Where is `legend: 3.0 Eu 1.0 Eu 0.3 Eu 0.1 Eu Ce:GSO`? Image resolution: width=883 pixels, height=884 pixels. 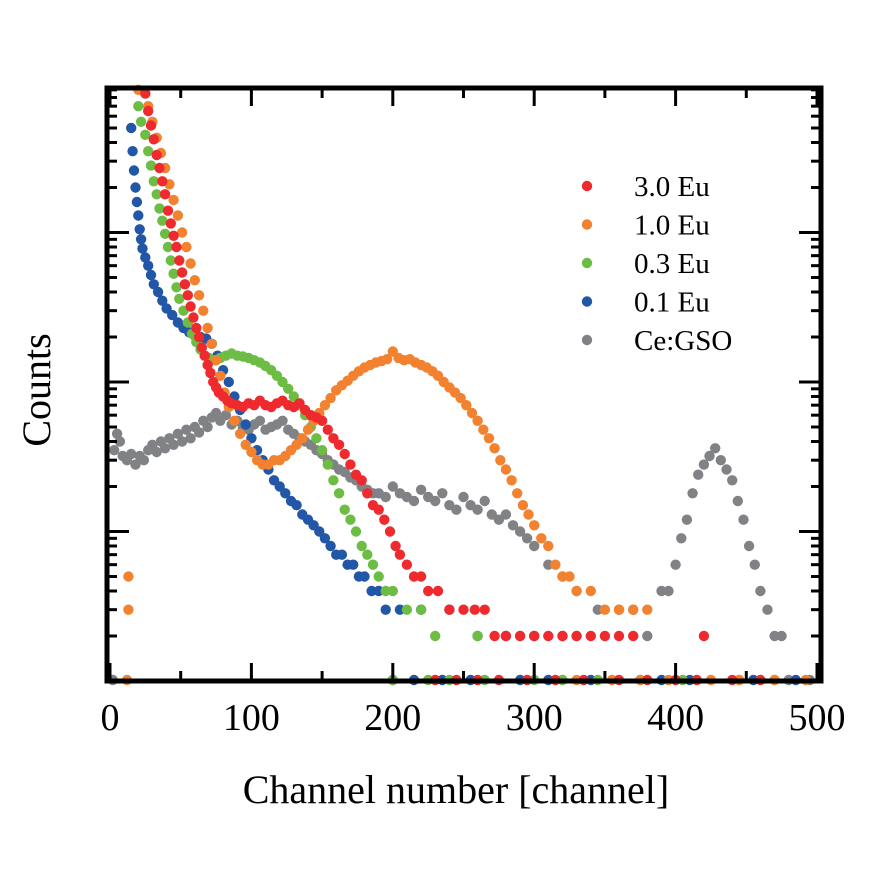 legend: 3.0 Eu 1.0 Eu 0.3 Eu 0.1 Eu Ce:GSO is located at coordinates (656, 264).